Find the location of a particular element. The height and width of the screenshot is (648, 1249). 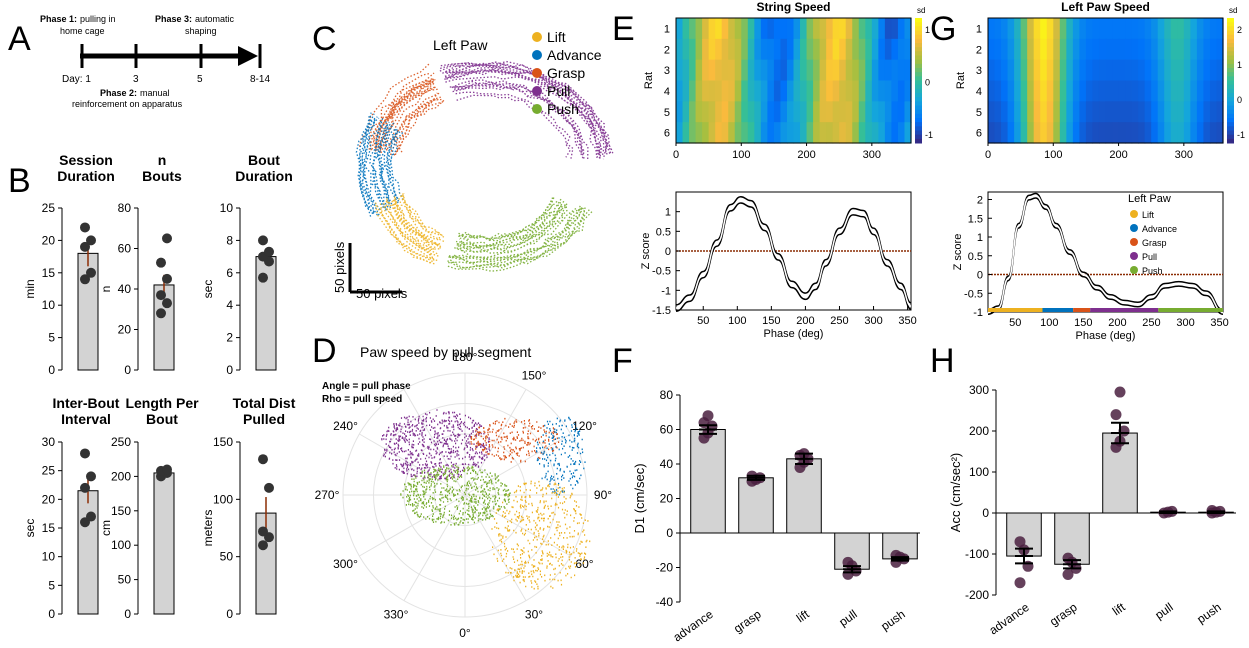

x-tick-label: 250 is located at coordinates (1151, 323).